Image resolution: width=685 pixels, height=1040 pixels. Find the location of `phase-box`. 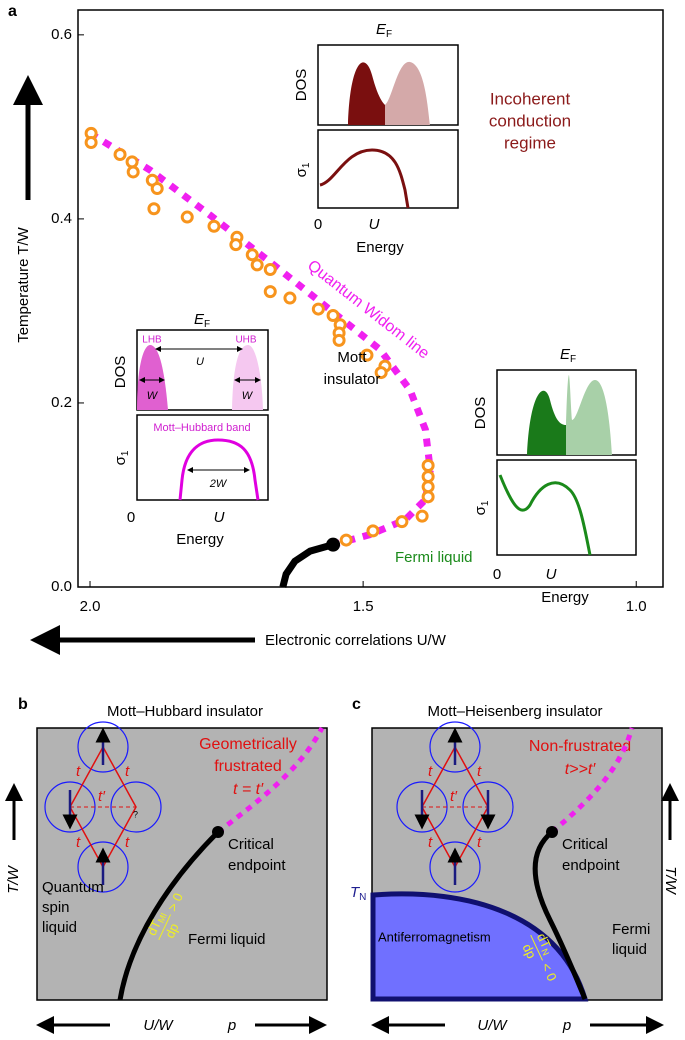

phase-box is located at coordinates (182, 864).